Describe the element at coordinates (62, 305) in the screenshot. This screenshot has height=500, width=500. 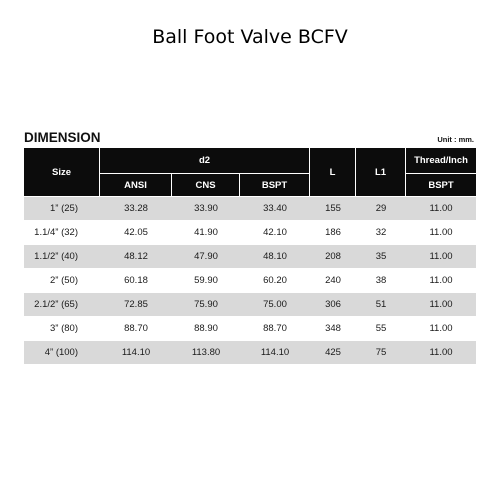
I see `cell-size: 2.1/2” (65)` at that location.